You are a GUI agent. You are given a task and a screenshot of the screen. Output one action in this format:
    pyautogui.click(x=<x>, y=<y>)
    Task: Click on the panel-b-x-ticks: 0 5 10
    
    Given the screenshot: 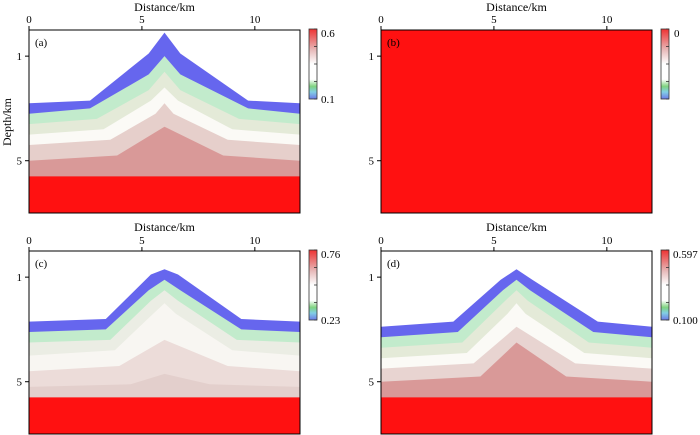 What is the action you would take?
    pyautogui.click(x=495, y=22)
    